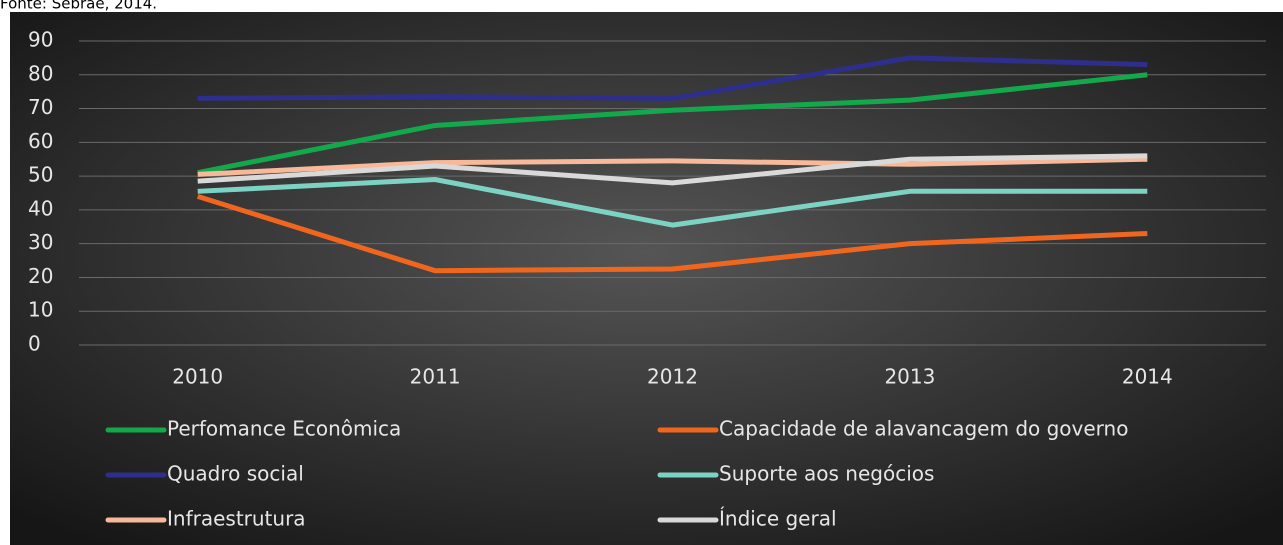 This screenshot has height=545, width=1283. Describe the element at coordinates (236, 519) in the screenshot. I see `legend-label: Infraestrutura` at that location.